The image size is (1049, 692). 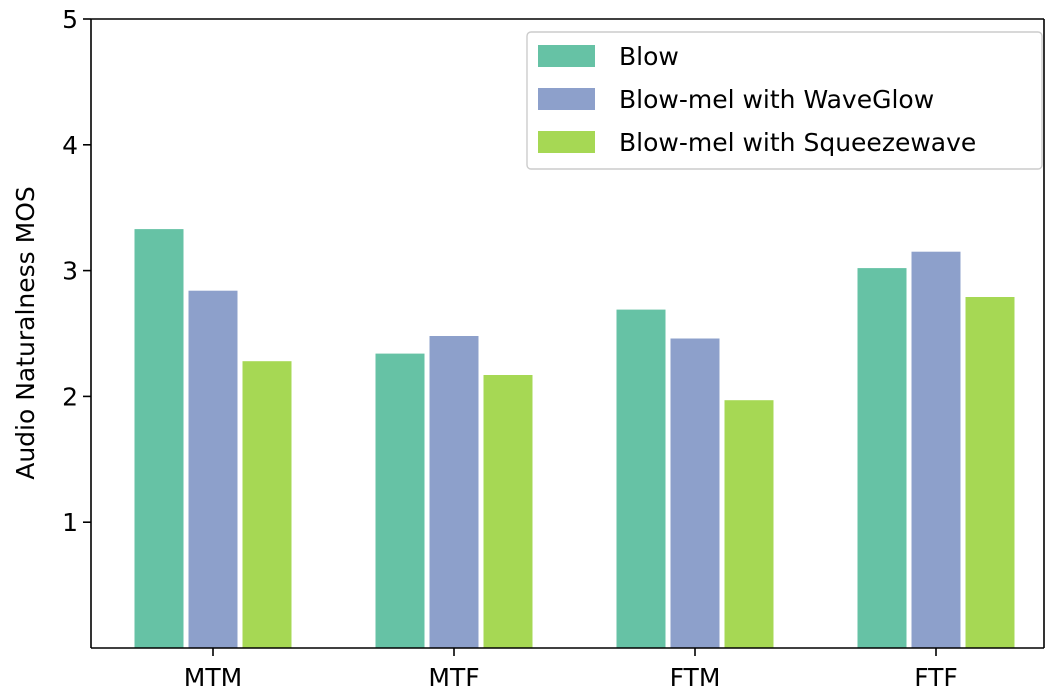 What do you see at coordinates (936, 677) in the screenshot?
I see `x-tick-label: FTF` at bounding box center [936, 677].